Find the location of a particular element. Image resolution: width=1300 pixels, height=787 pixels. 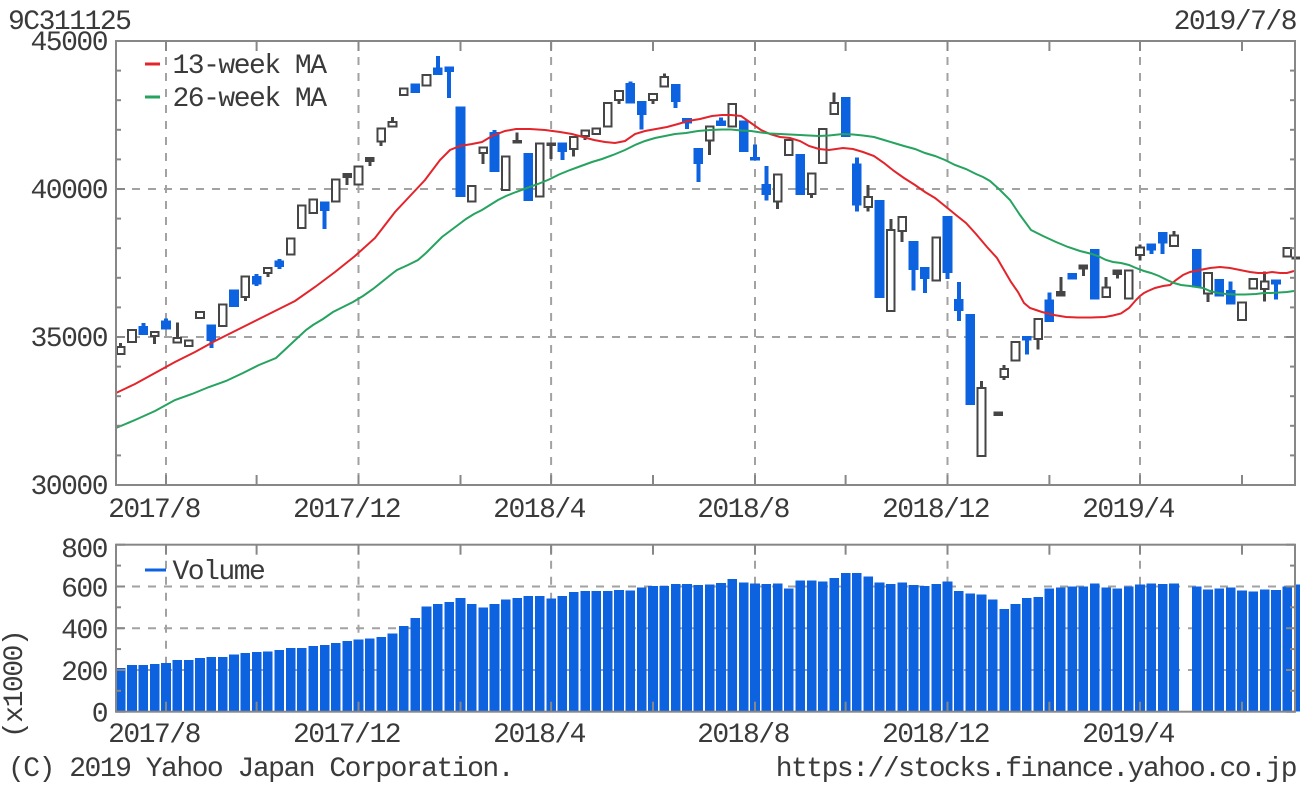

svg-text: 800 is located at coordinates (84, 550).